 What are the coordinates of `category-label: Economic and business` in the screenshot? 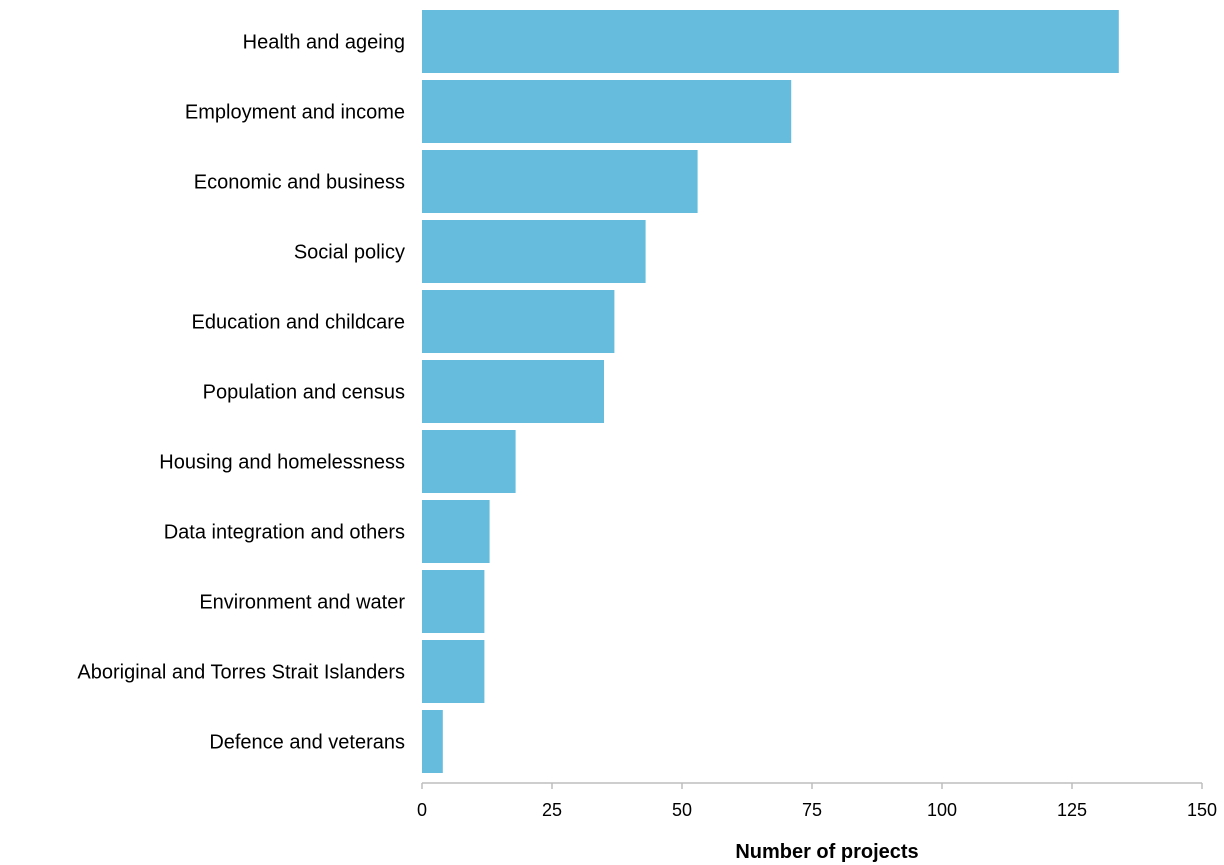 It's located at (299, 183).